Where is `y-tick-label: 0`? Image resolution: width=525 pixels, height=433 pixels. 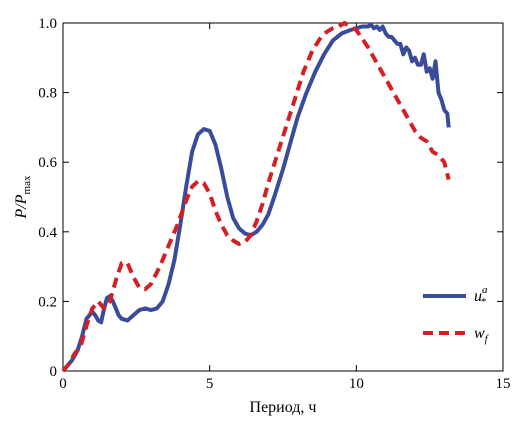
y-tick-label: 0 is located at coordinates (54, 372).